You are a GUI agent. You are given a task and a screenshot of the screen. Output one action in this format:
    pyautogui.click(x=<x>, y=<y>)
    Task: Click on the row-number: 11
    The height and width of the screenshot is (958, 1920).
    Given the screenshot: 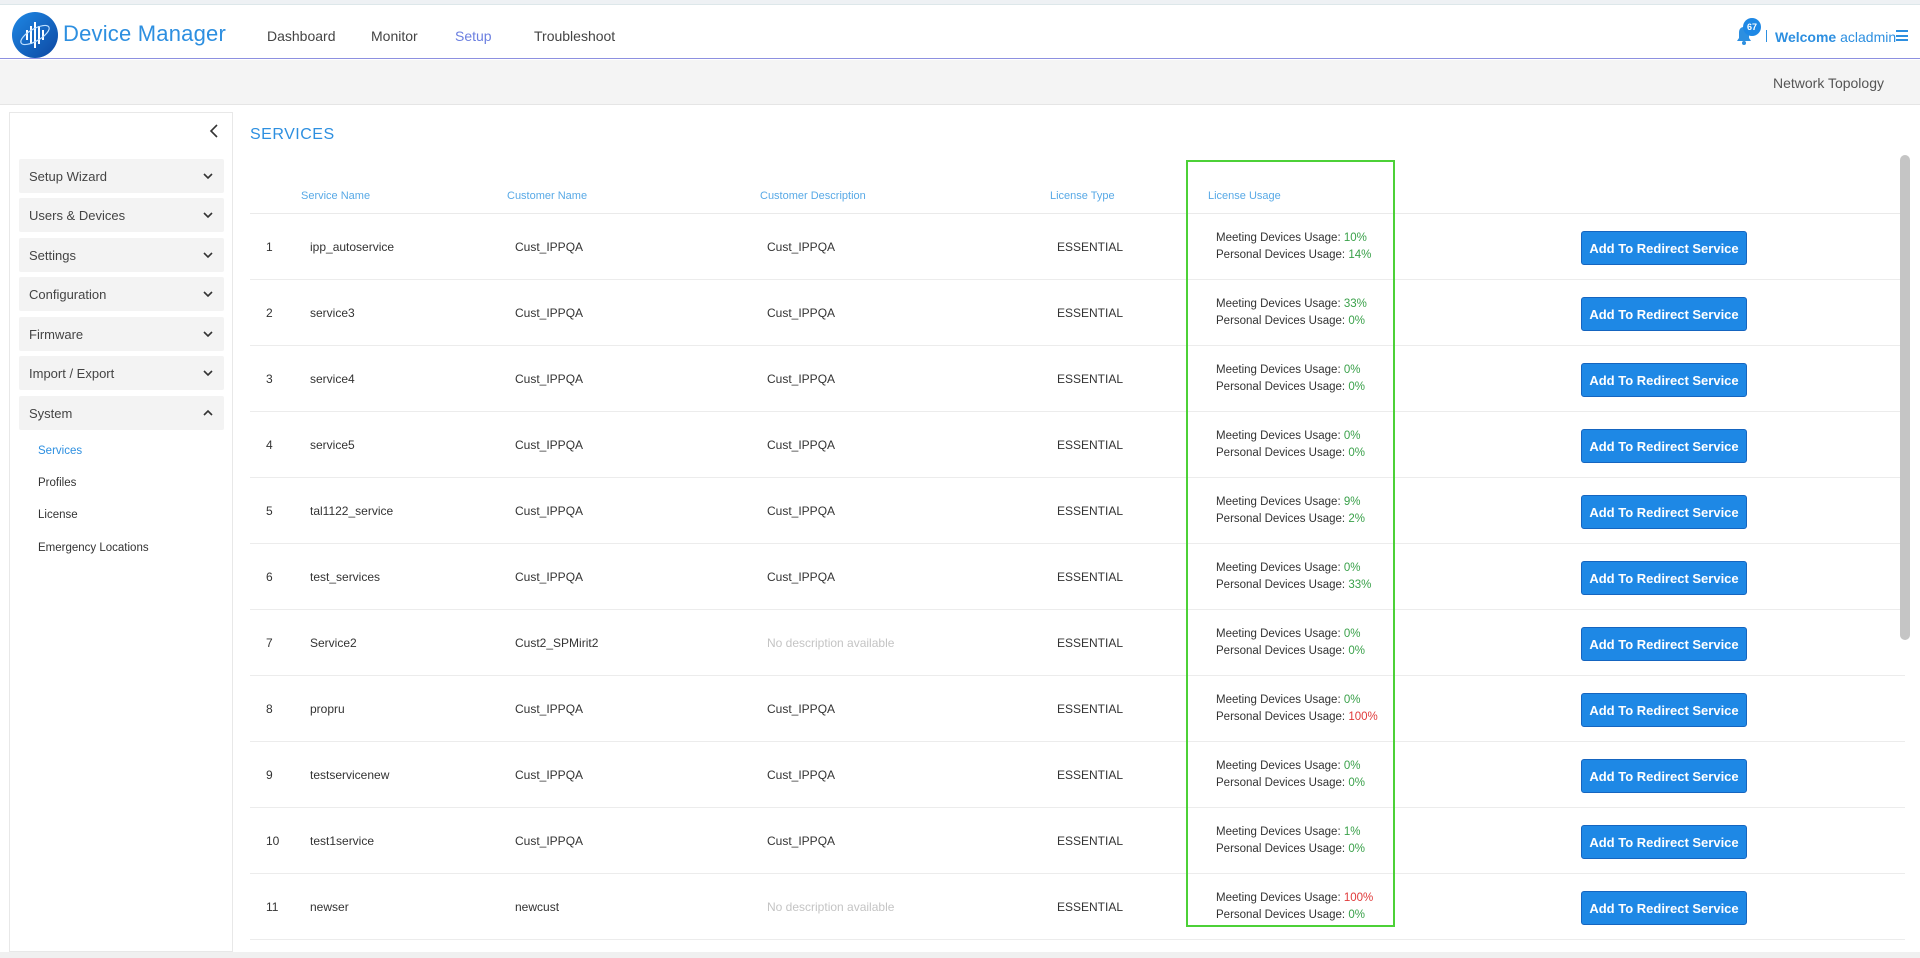 What is the action you would take?
    pyautogui.click(x=272, y=907)
    